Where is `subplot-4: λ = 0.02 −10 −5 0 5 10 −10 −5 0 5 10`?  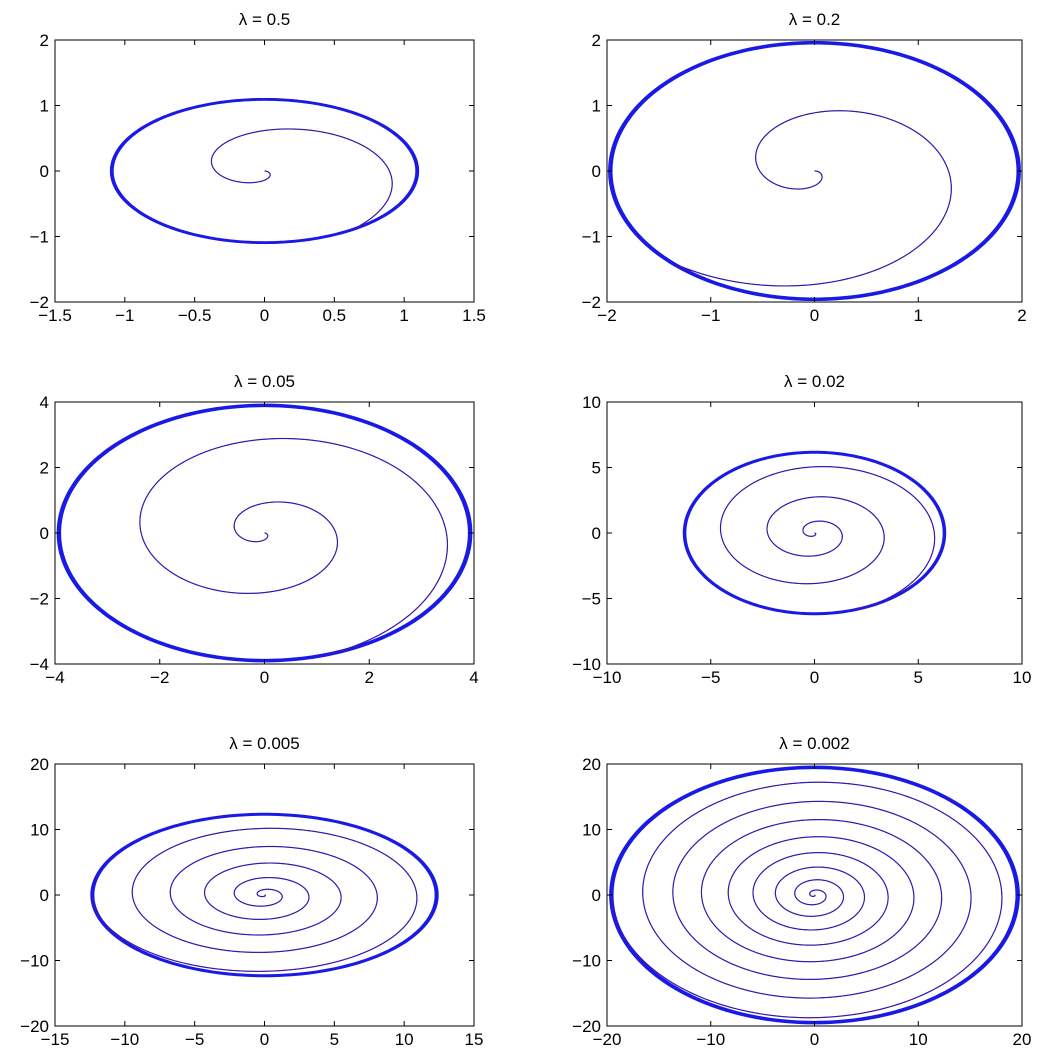 subplot-4: λ = 0.02 −10 −5 0 5 10 −10 −5 0 5 10 is located at coordinates (801, 529).